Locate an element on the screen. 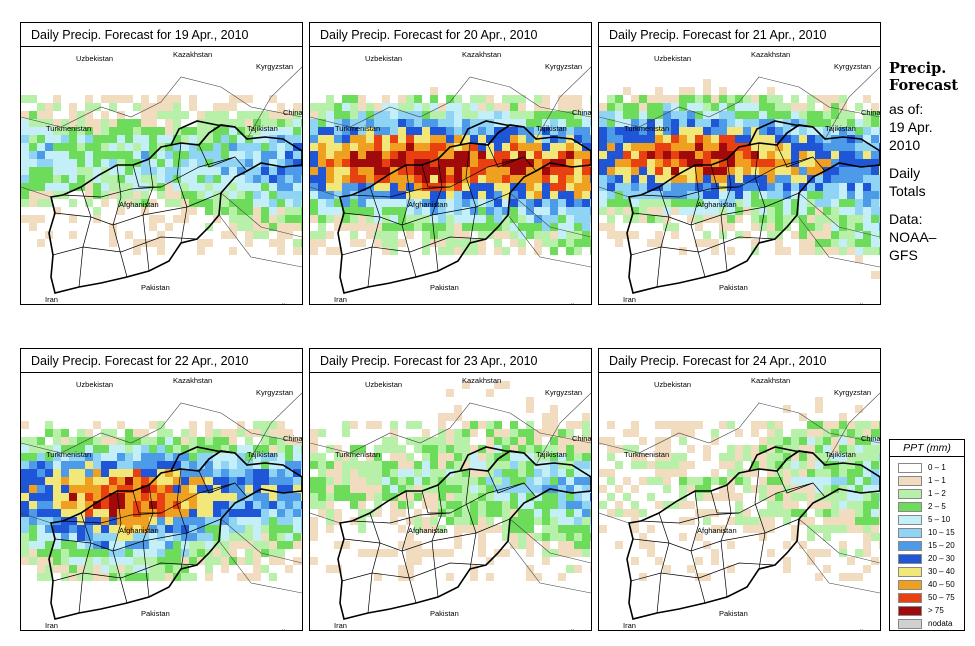 The image size is (975, 646). country-label-afghanistan: Afghanistan is located at coordinates (428, 204).